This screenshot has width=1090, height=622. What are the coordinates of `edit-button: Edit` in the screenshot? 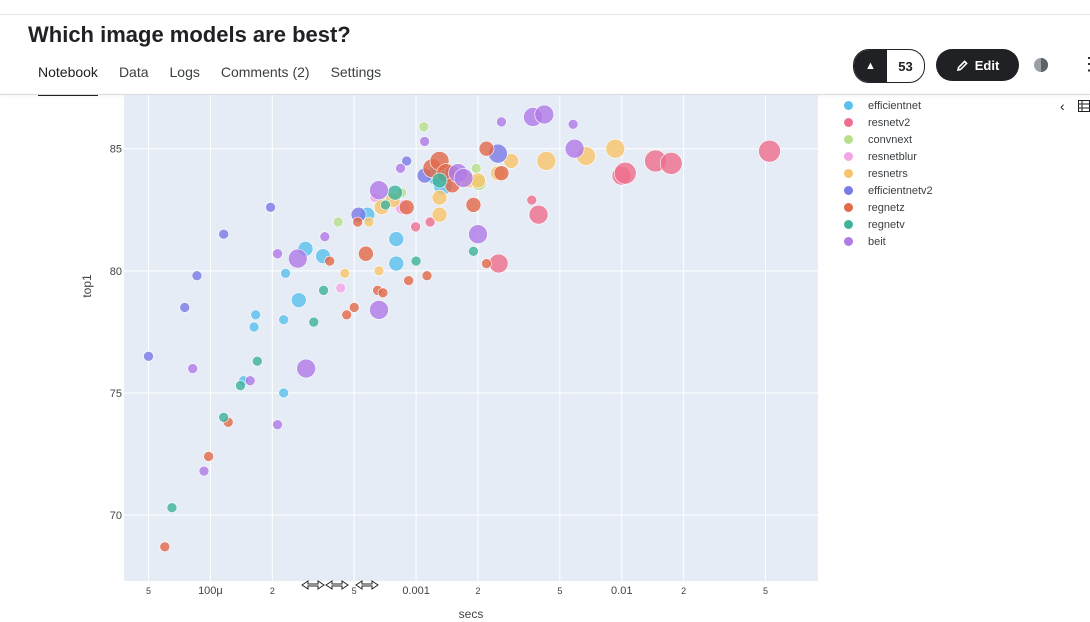 It's located at (977, 65).